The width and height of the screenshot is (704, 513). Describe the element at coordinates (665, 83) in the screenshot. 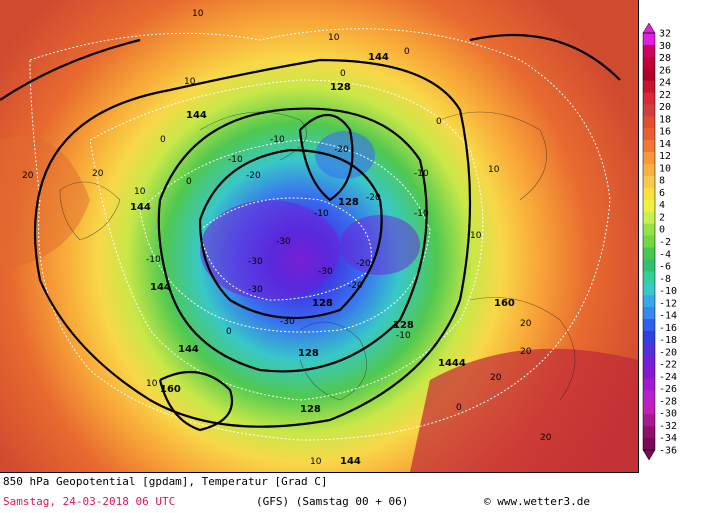

I see `legend-tick-label: 24` at that location.